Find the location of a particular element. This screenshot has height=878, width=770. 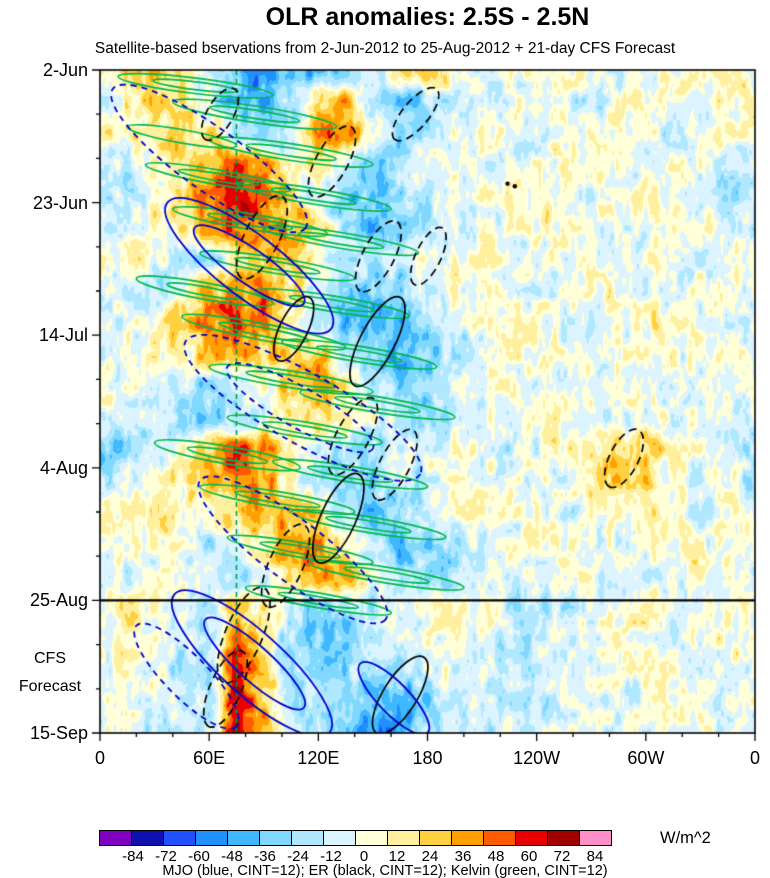

x-axis-tick-label: 60W is located at coordinates (646, 758).